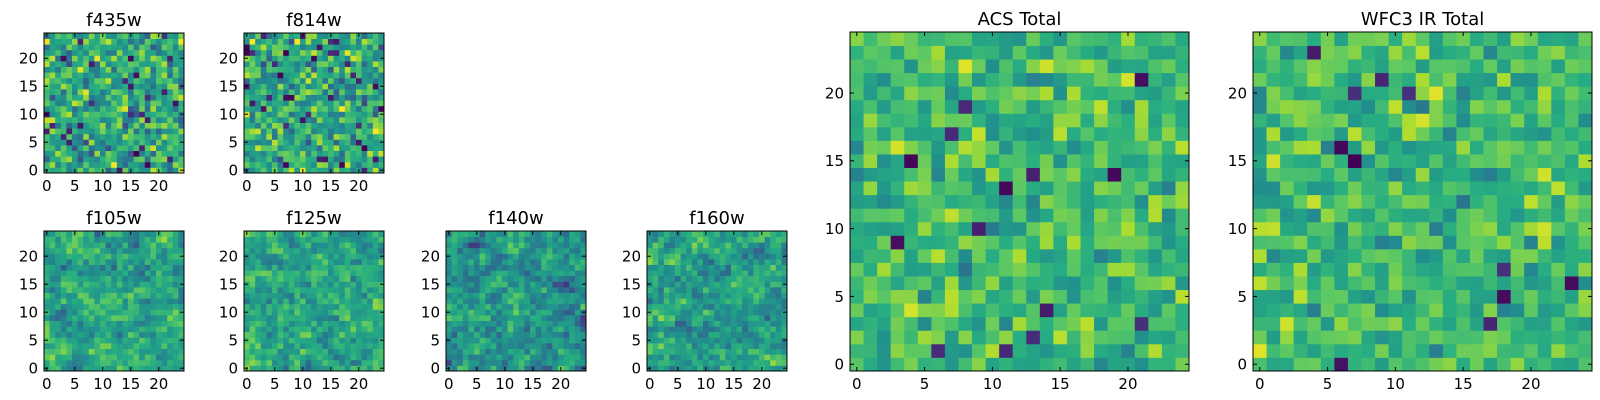  I want to click on y-tick-label: 10, so click(228, 115).